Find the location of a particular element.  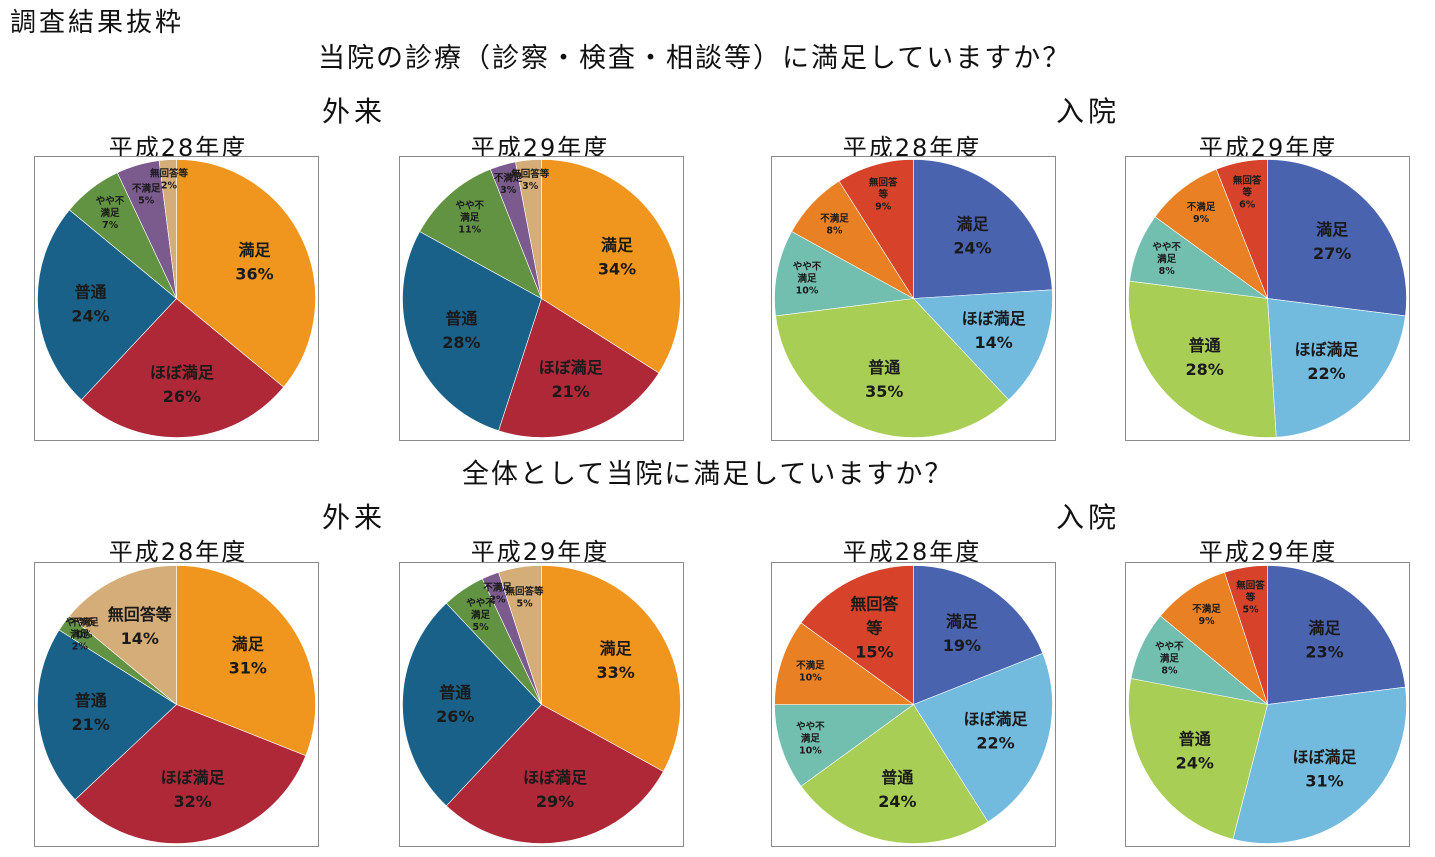

slice-label-no-answer: 無回答等 14% is located at coordinates (140, 626).